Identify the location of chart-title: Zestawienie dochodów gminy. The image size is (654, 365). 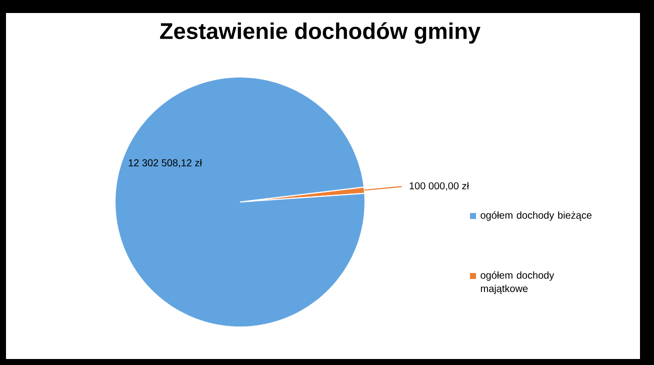
(320, 33).